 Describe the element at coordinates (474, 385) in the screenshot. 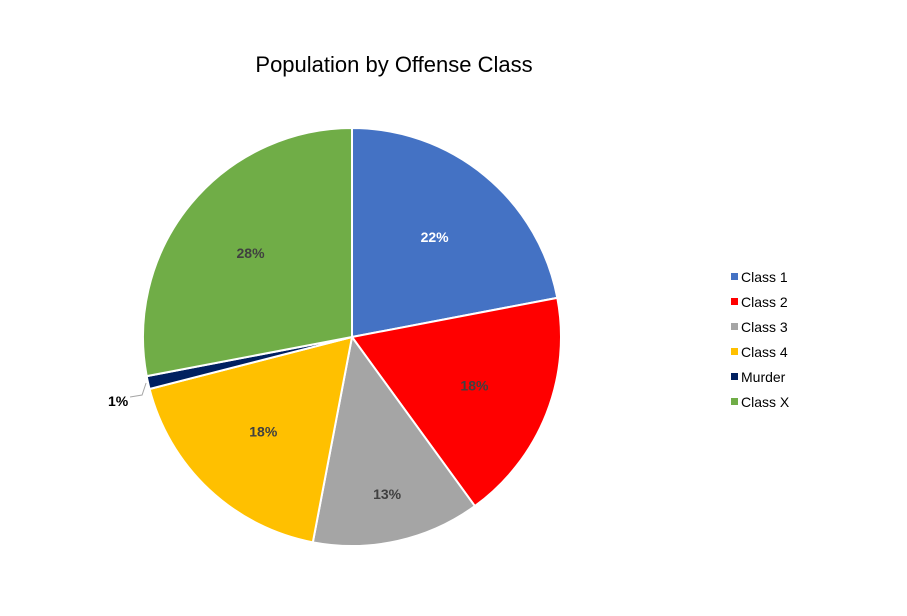

I see `data-label-class-2: 18%` at that location.